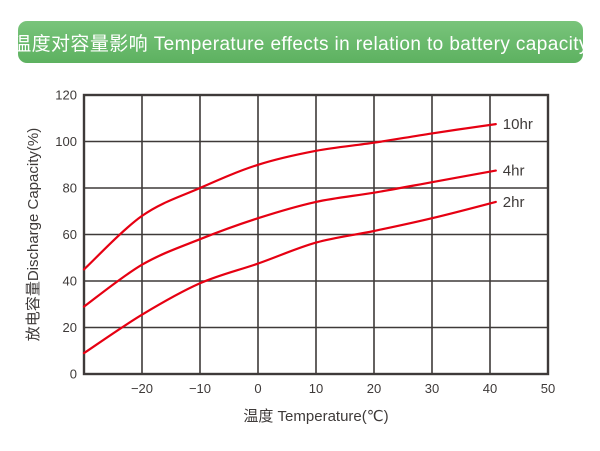 This screenshot has height=451, width=600. I want to click on x-tick-label: 0, so click(257, 388).